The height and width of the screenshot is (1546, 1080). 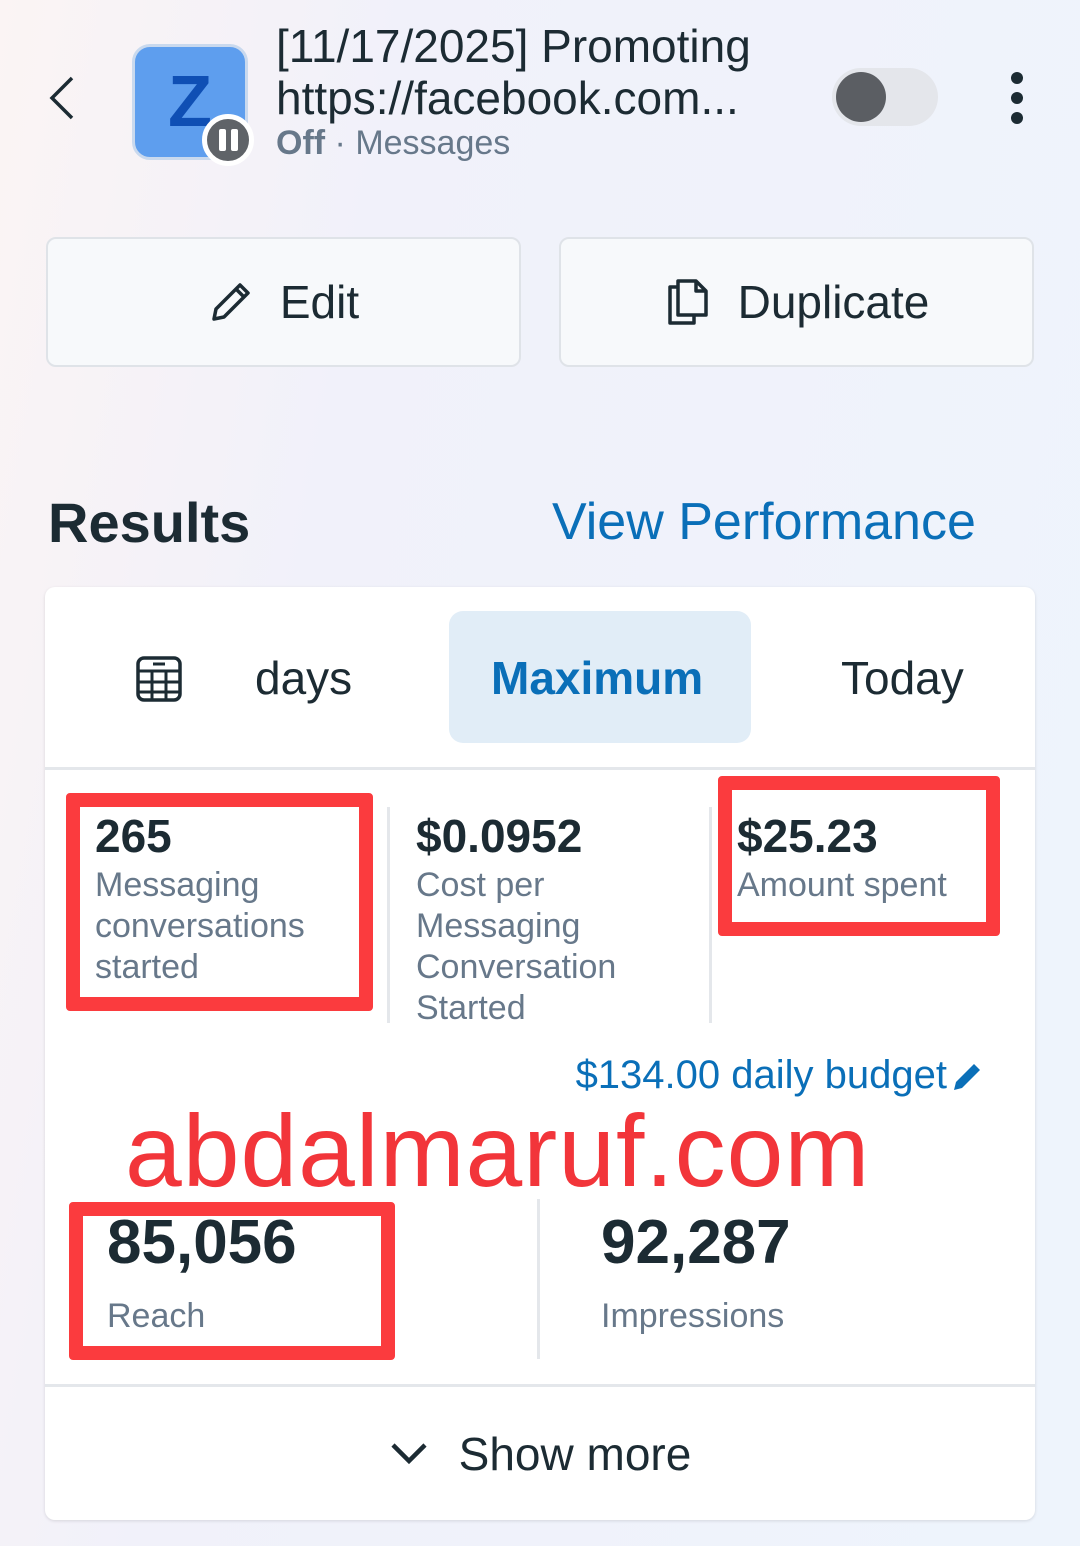 What do you see at coordinates (283, 302) in the screenshot?
I see `edit-button: Edit` at bounding box center [283, 302].